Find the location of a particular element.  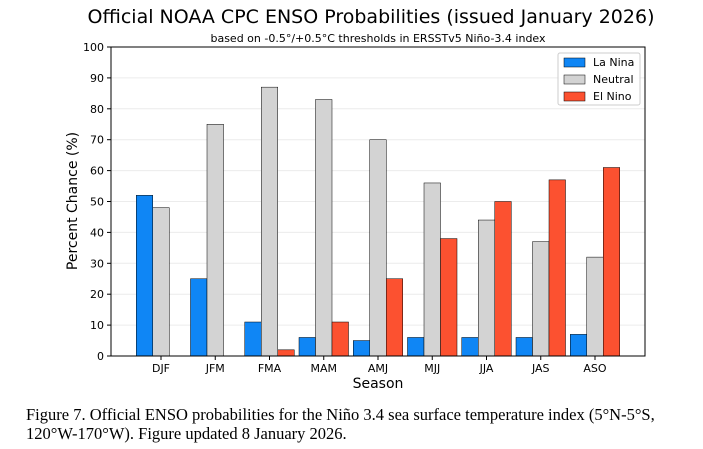

y-tick-label: 80 is located at coordinates (97, 109).